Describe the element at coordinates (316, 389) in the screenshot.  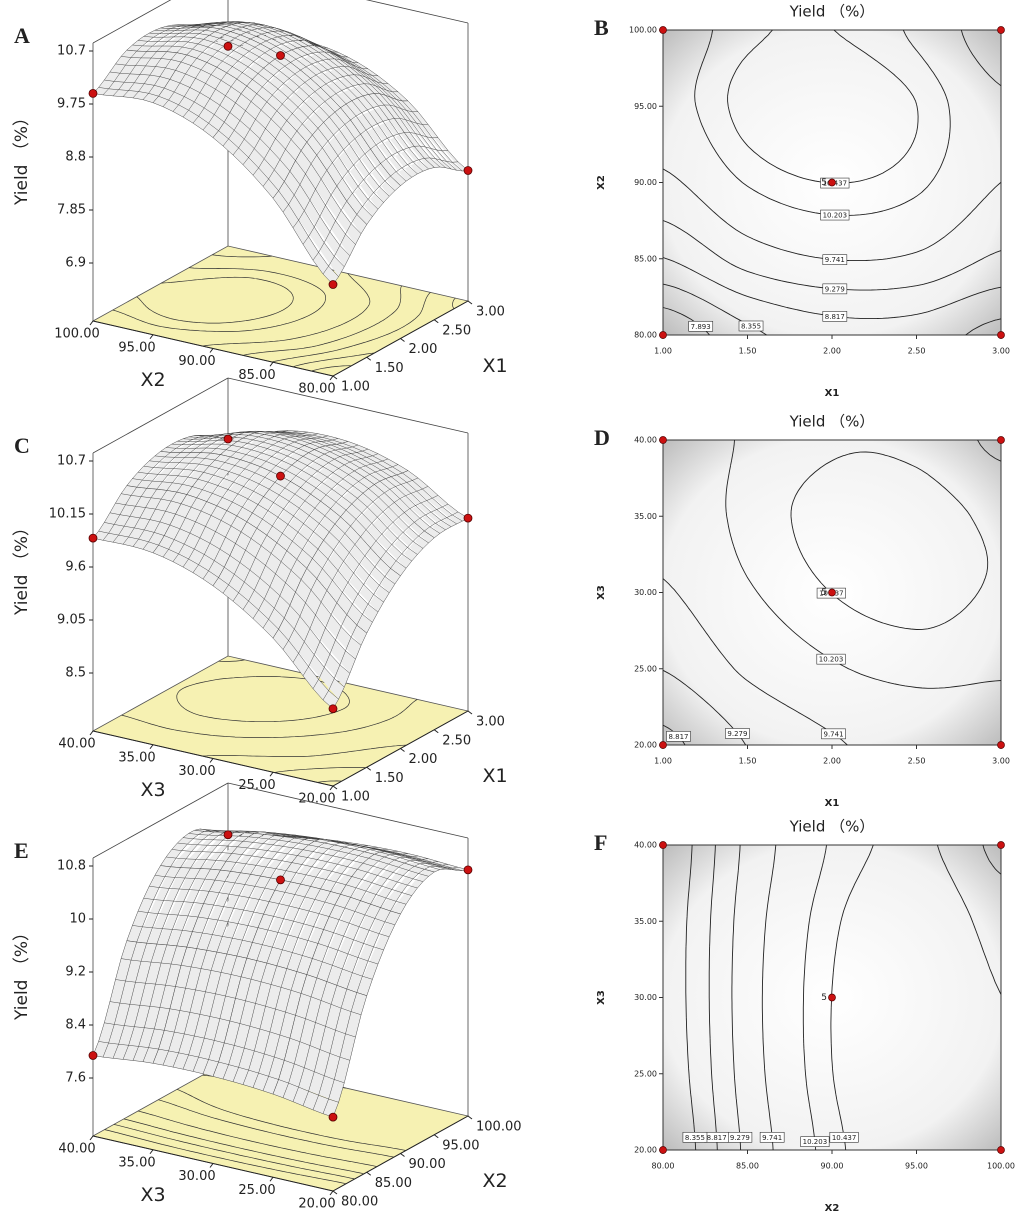
I see `y-tick-label: 80.00` at that location.